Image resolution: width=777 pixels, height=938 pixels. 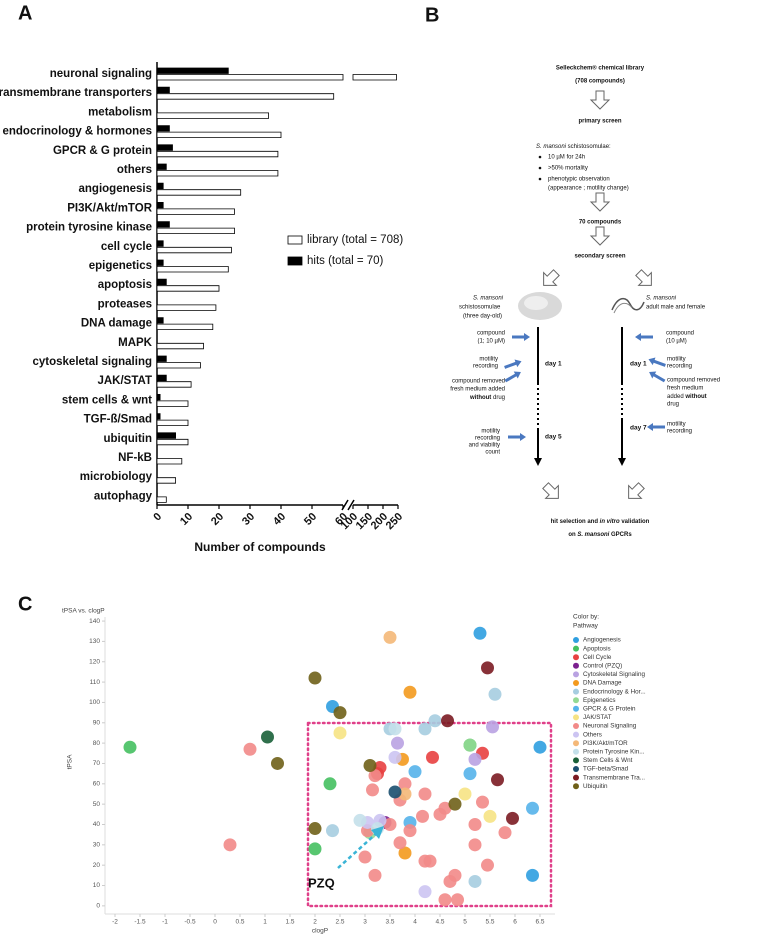 I want to click on step-text: added, so click(x=676, y=397).